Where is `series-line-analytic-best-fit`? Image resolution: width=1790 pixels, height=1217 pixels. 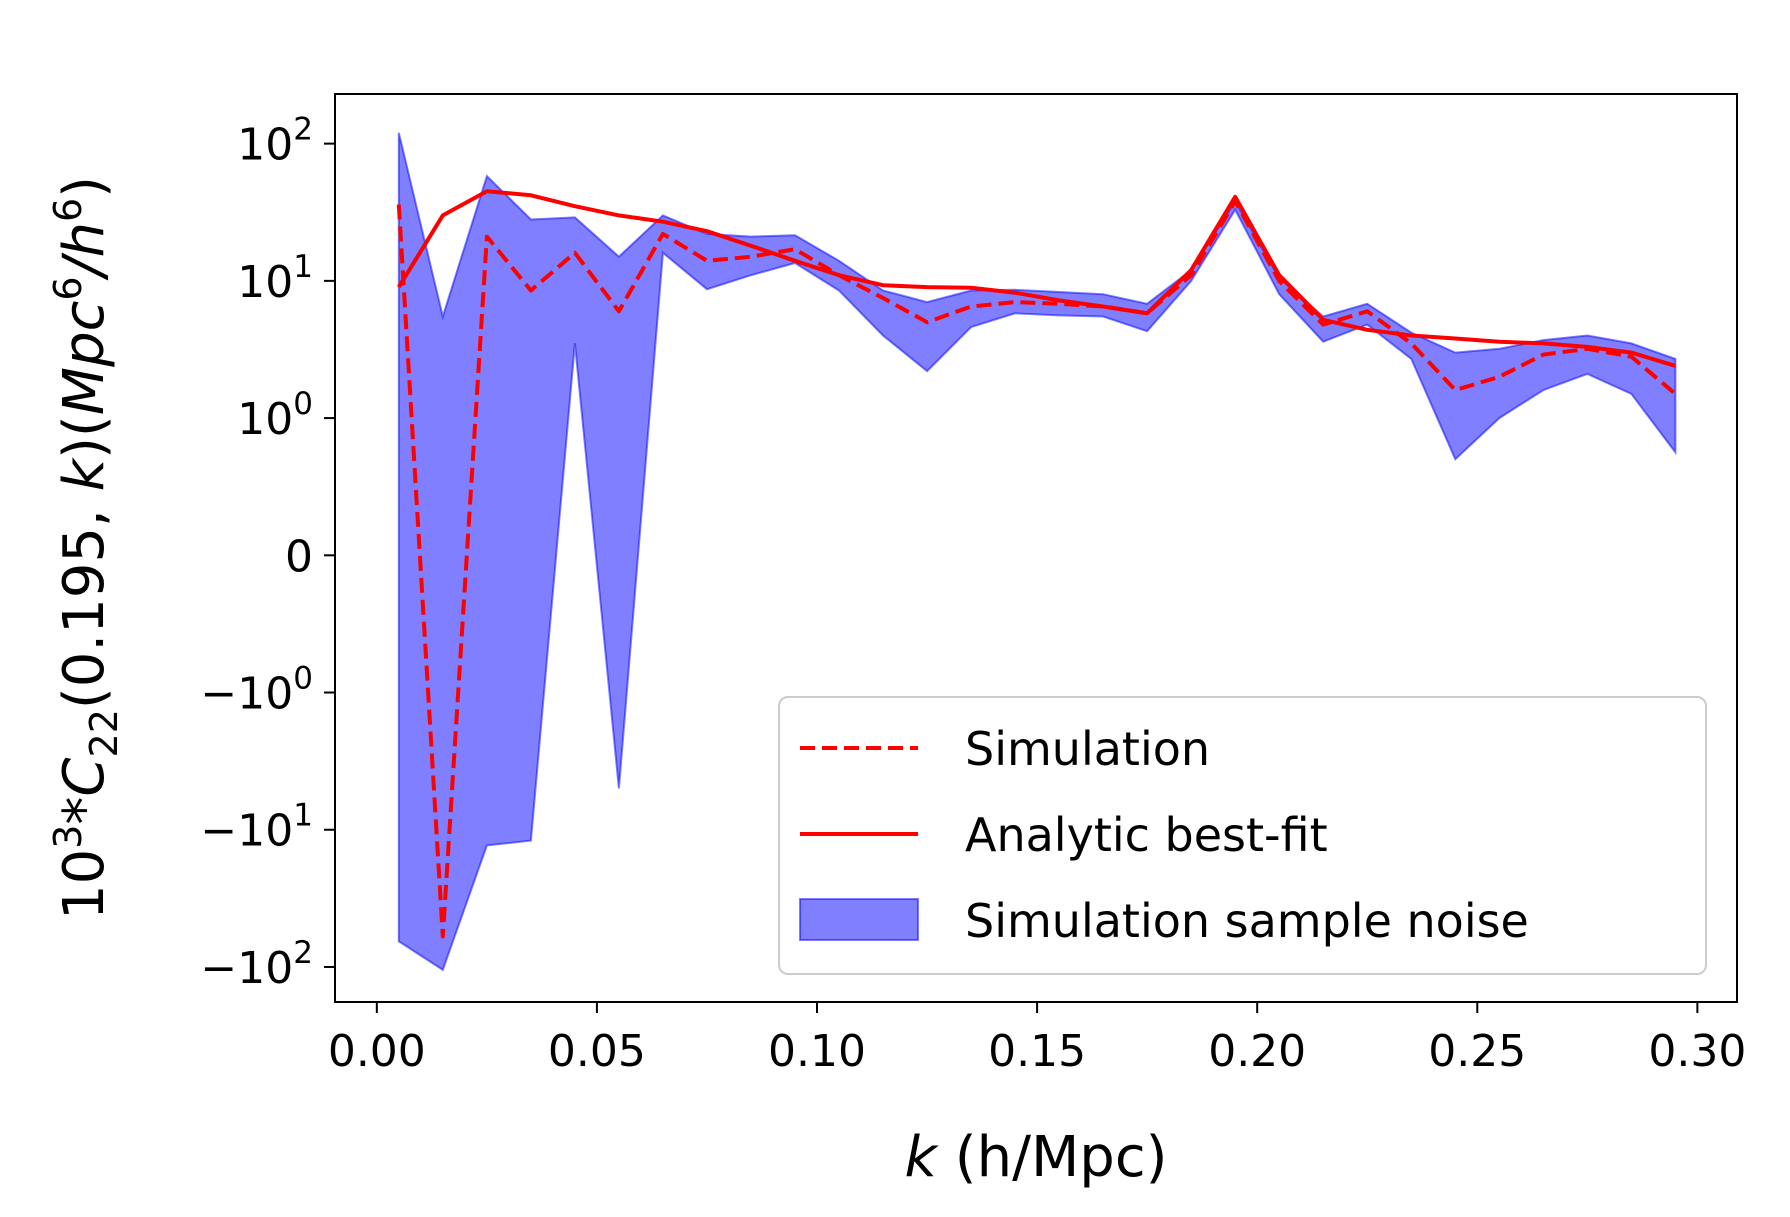
series-line-analytic-best-fit is located at coordinates (1036, 278).